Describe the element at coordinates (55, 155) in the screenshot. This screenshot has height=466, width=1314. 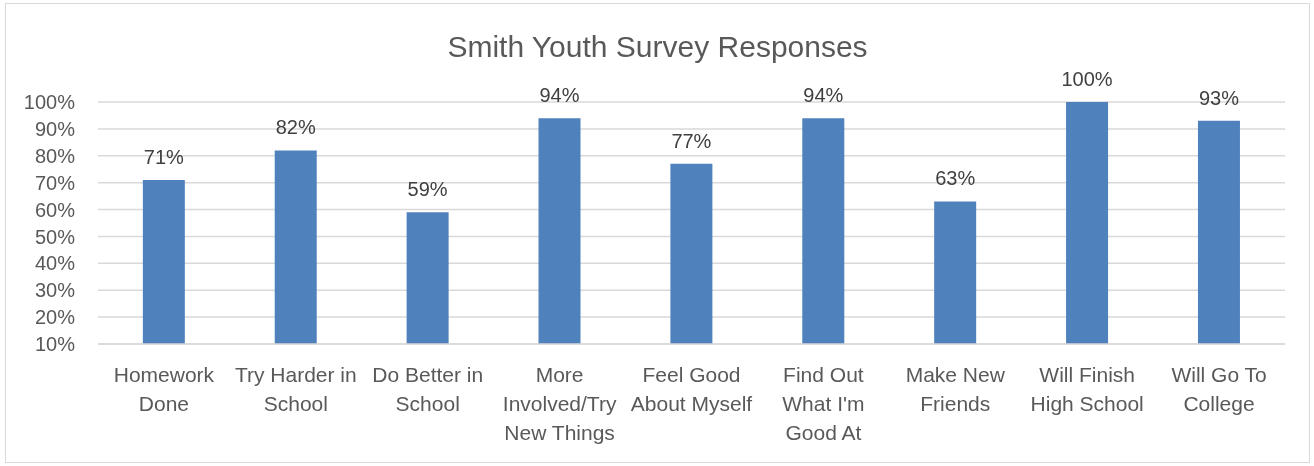
I see `y-tick-label: 80%` at that location.